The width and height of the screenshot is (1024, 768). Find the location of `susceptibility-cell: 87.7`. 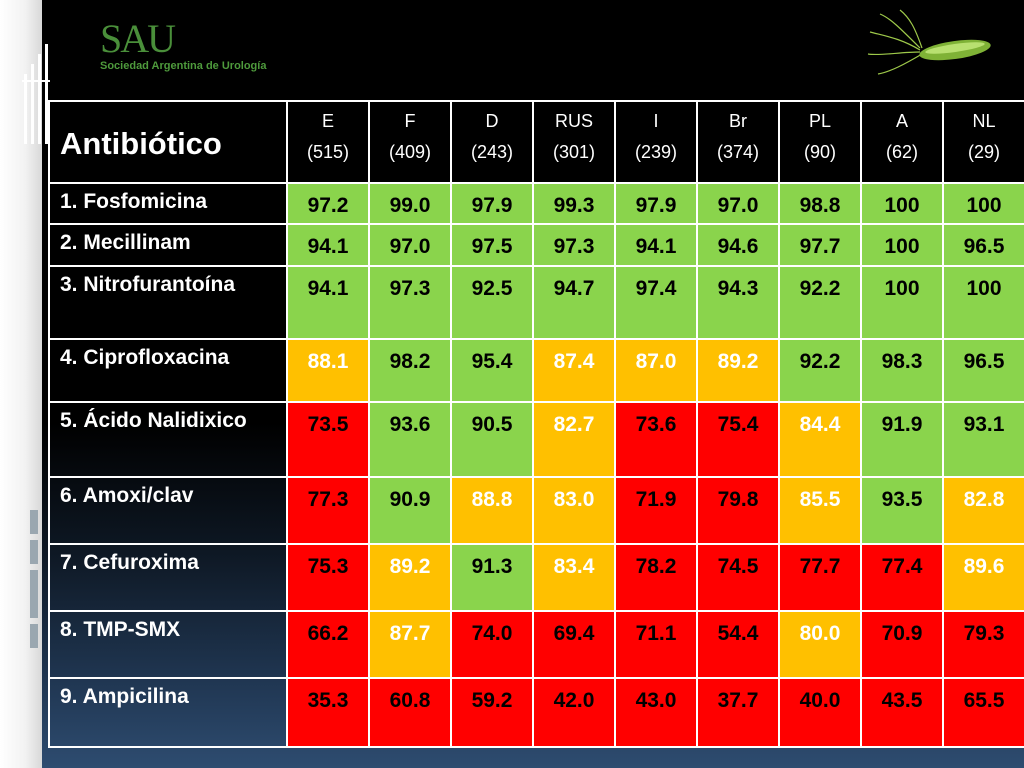

susceptibility-cell: 87.7 is located at coordinates (410, 644).